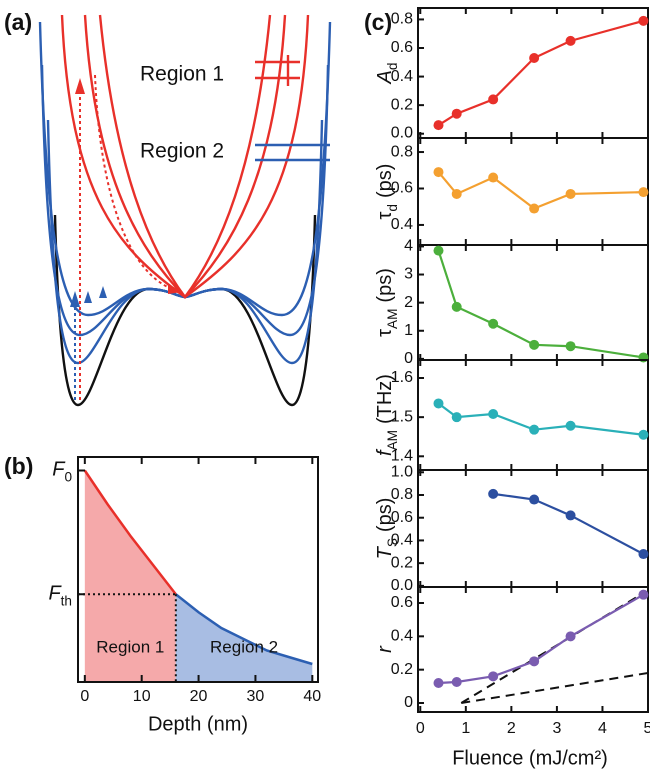 The height and width of the screenshot is (773, 650). What do you see at coordinates (530, 758) in the screenshot?
I see `x-axis-title: Fluence (mJ/cm²)` at bounding box center [530, 758].